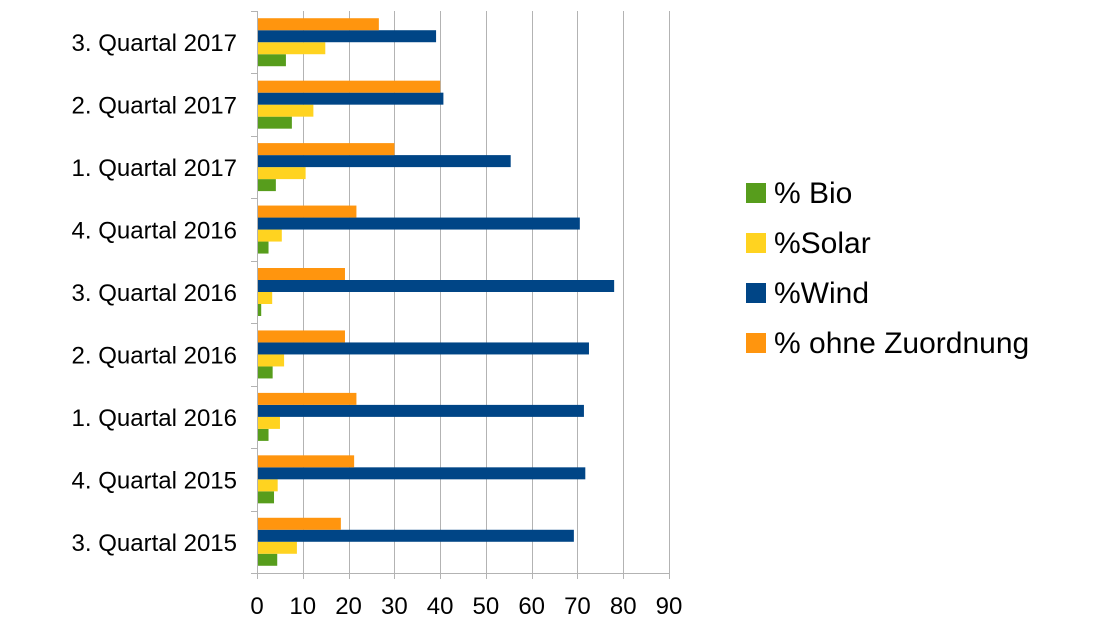  What do you see at coordinates (623, 604) in the screenshot?
I see `x-tick-label: 80` at bounding box center [623, 604].